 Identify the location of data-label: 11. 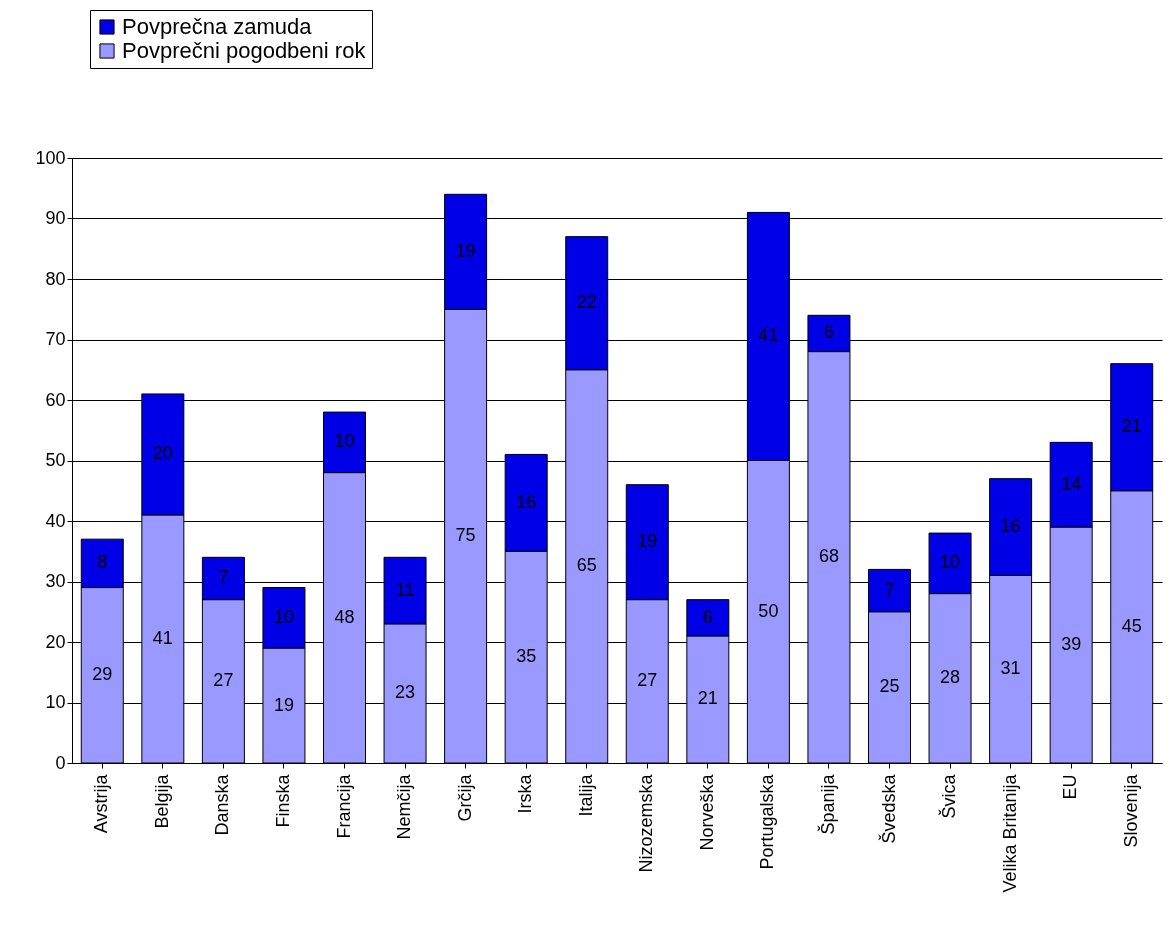
(405, 589).